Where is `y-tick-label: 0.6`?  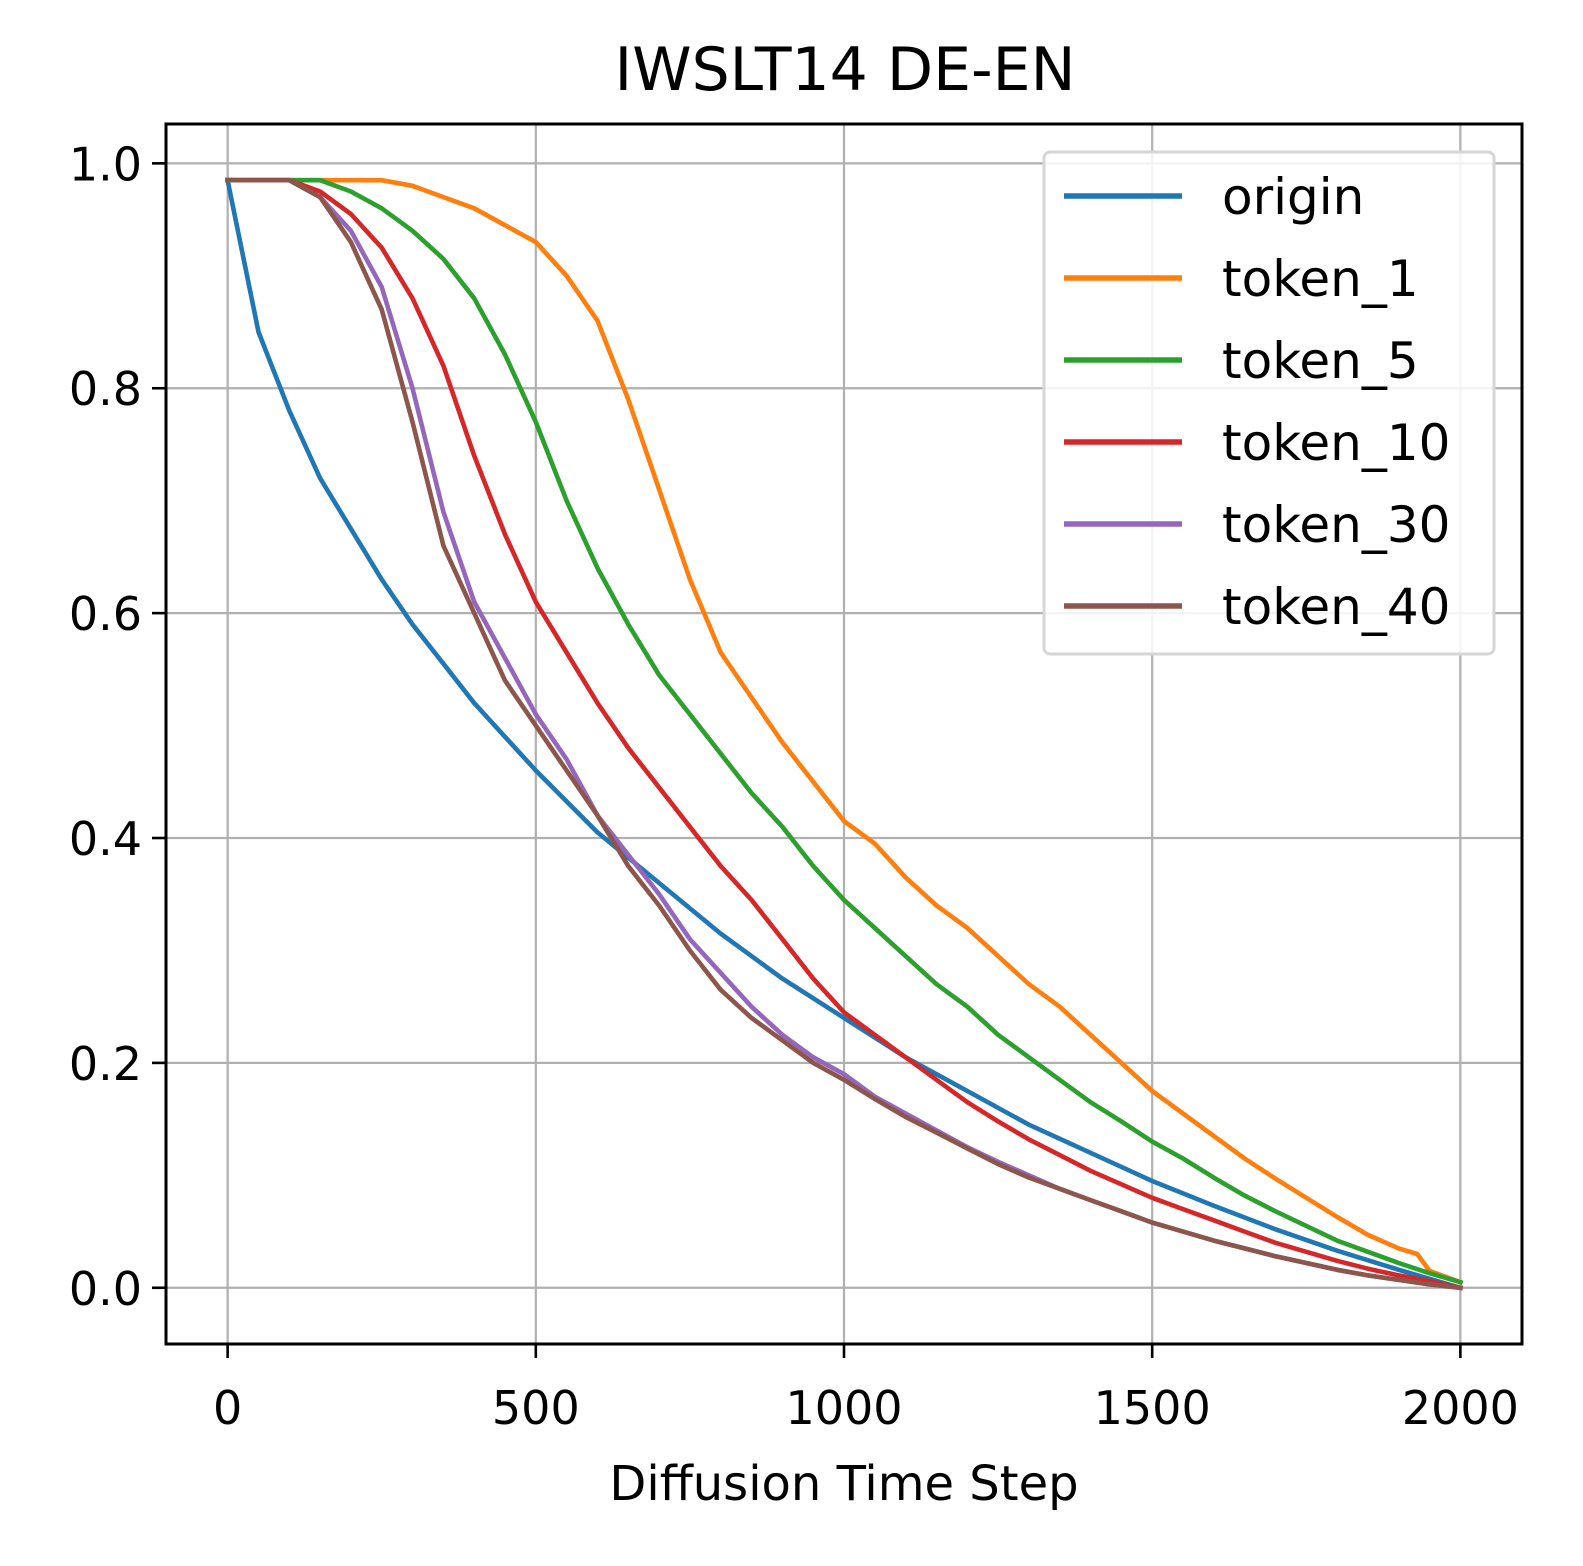
y-tick-label: 0.6 is located at coordinates (105, 614).